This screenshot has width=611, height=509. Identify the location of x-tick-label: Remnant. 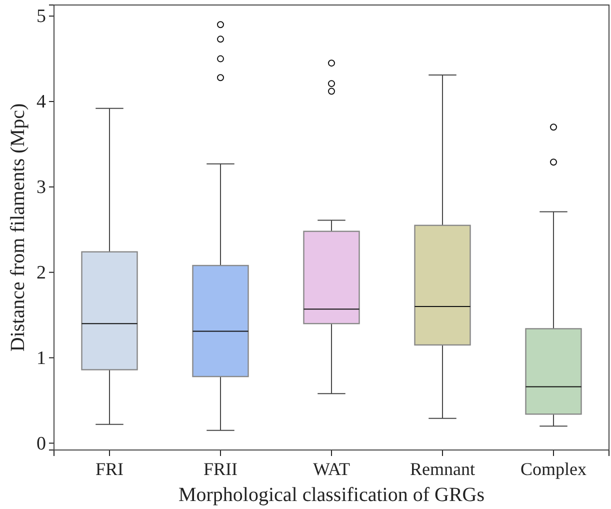
(442, 469).